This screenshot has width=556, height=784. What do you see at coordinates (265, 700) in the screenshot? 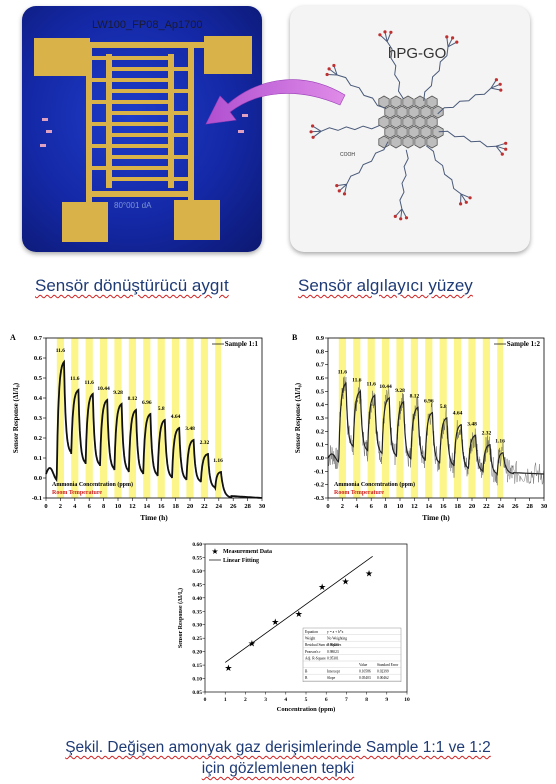
I see `x-tick-label: 3` at bounding box center [265, 700].